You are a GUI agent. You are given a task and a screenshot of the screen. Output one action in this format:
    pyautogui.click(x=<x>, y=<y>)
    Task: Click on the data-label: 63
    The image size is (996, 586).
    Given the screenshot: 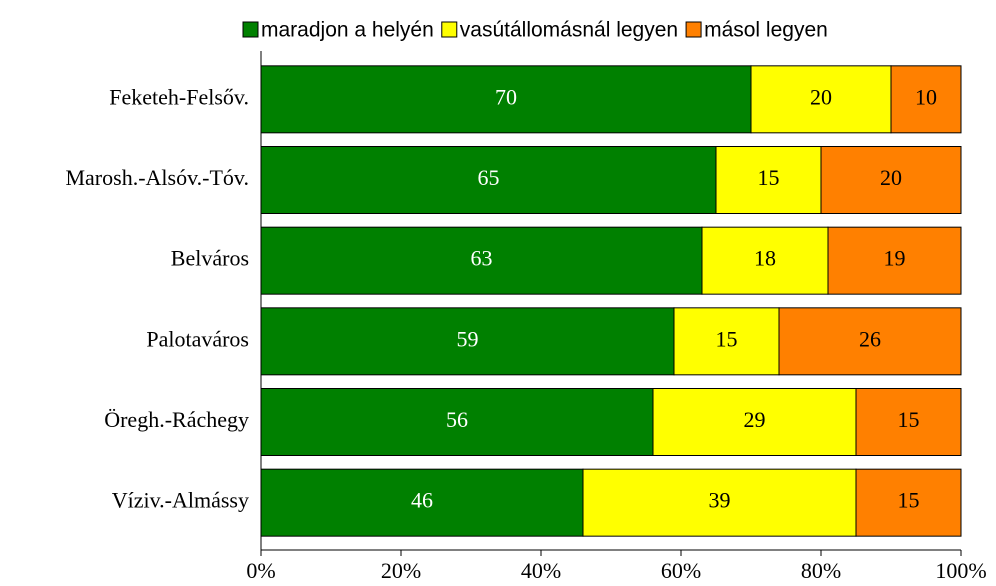 What is the action you would take?
    pyautogui.click(x=482, y=258)
    